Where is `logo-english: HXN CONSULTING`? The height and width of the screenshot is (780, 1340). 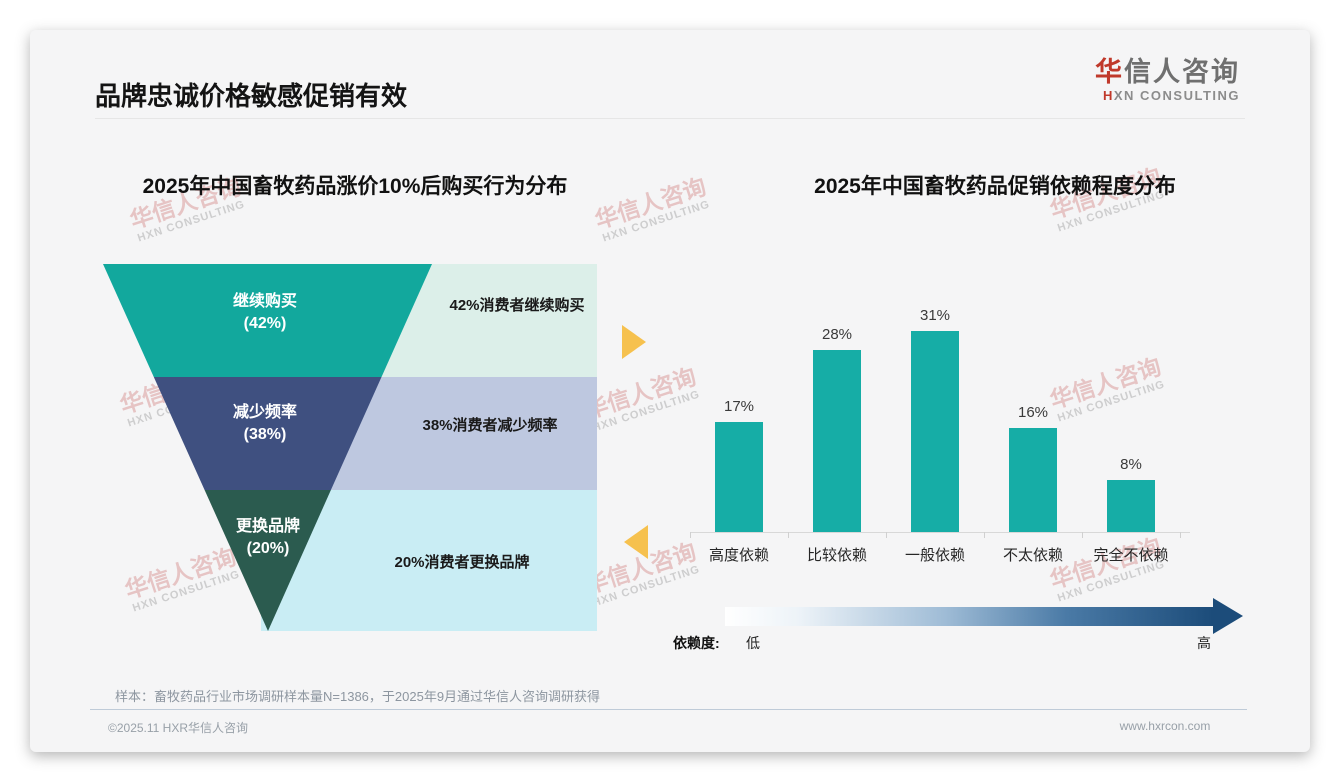 logo-english: HXN CONSULTING is located at coordinates (1171, 95).